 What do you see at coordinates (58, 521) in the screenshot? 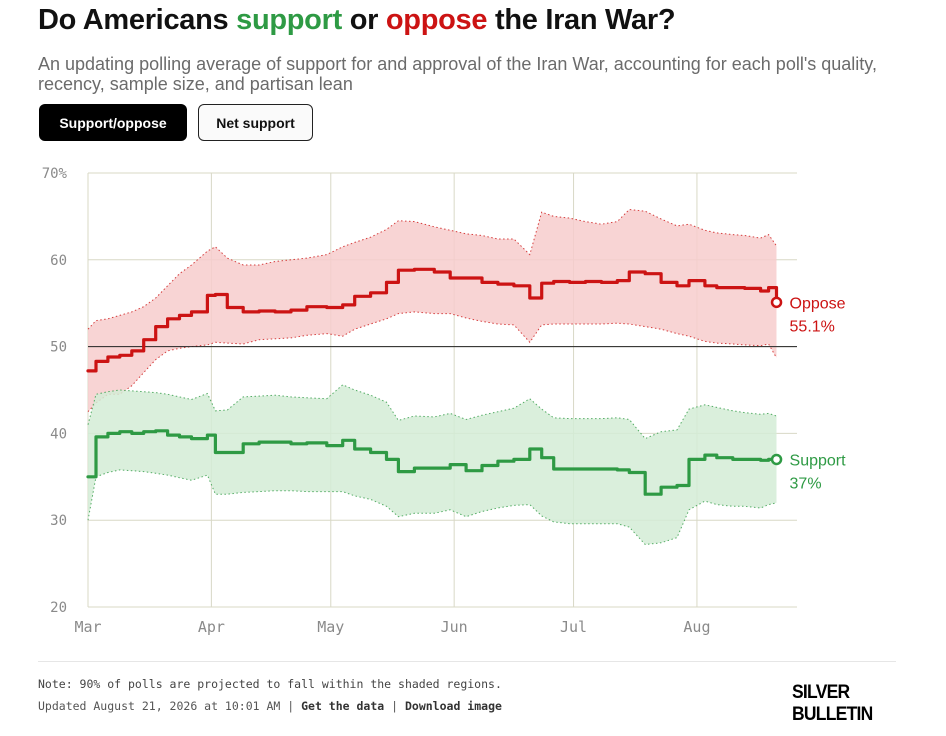
I see `y-tick-label: 30` at bounding box center [58, 521].